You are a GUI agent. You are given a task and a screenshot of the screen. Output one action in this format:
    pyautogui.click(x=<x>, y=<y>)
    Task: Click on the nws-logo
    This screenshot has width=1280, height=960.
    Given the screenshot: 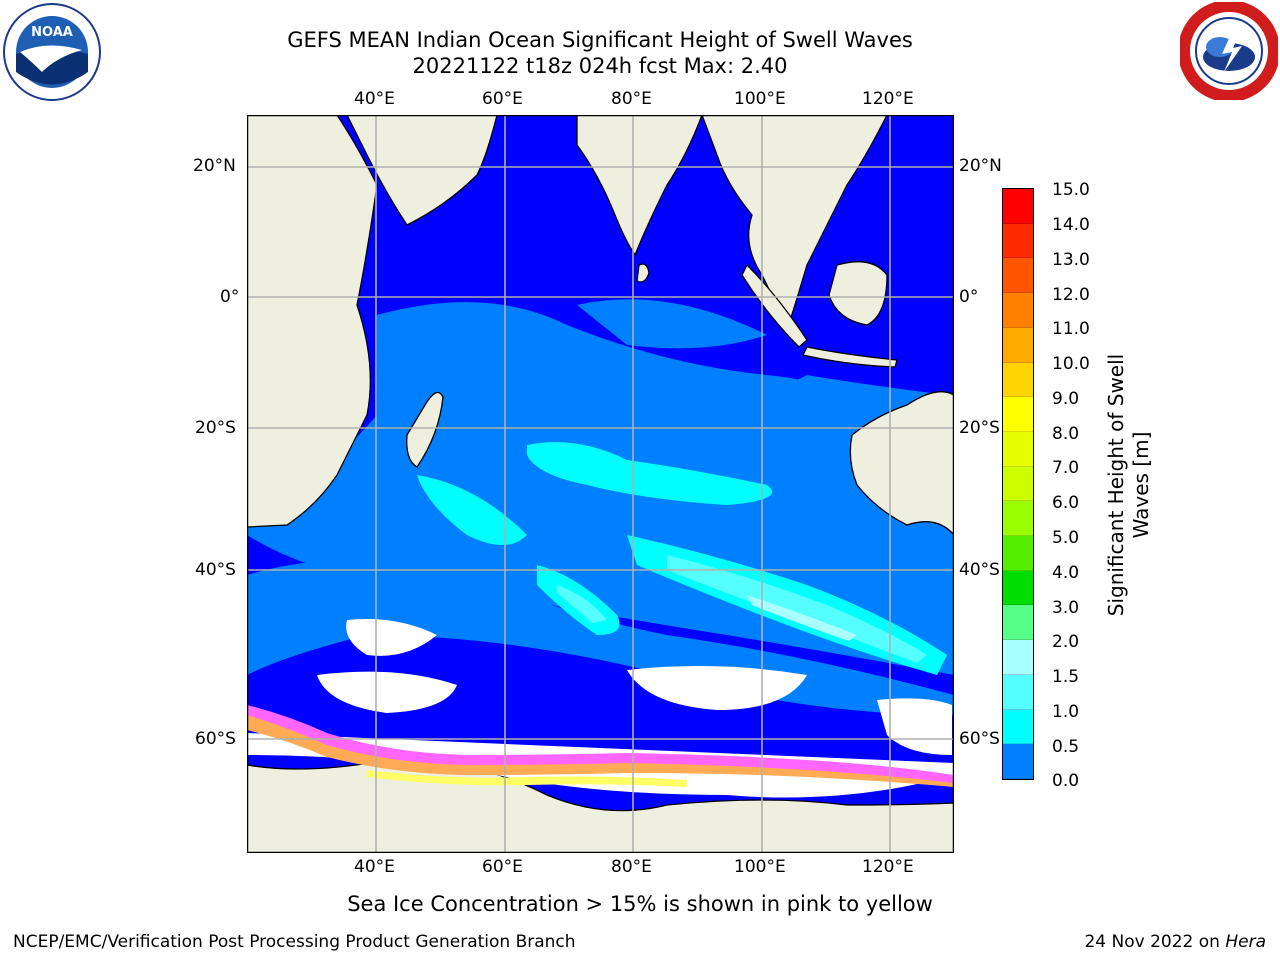 What is the action you would take?
    pyautogui.click(x=1229, y=51)
    